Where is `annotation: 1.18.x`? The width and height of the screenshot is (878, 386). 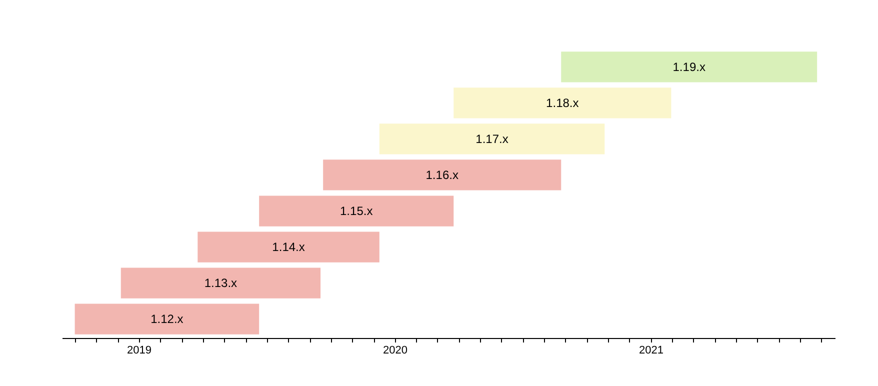
annotation: 1.18.x is located at coordinates (562, 103).